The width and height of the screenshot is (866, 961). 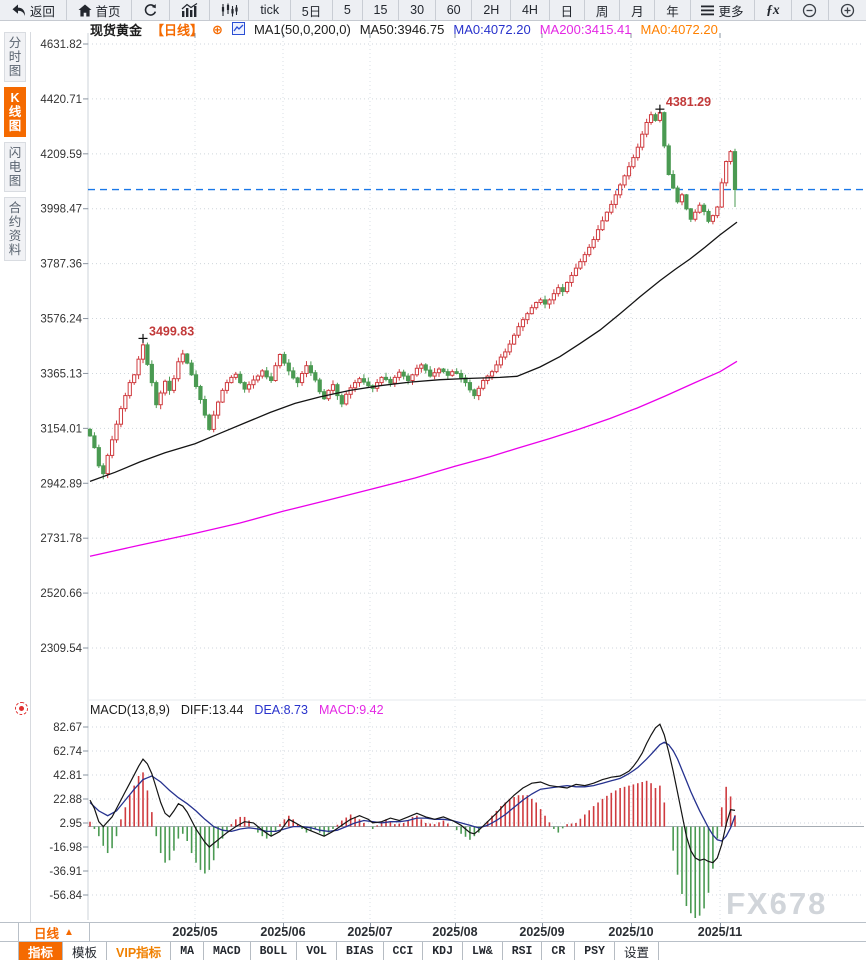 What do you see at coordinates (351, 710) in the screenshot?
I see `macd-macd-value: MACD:9.42` at bounding box center [351, 710].